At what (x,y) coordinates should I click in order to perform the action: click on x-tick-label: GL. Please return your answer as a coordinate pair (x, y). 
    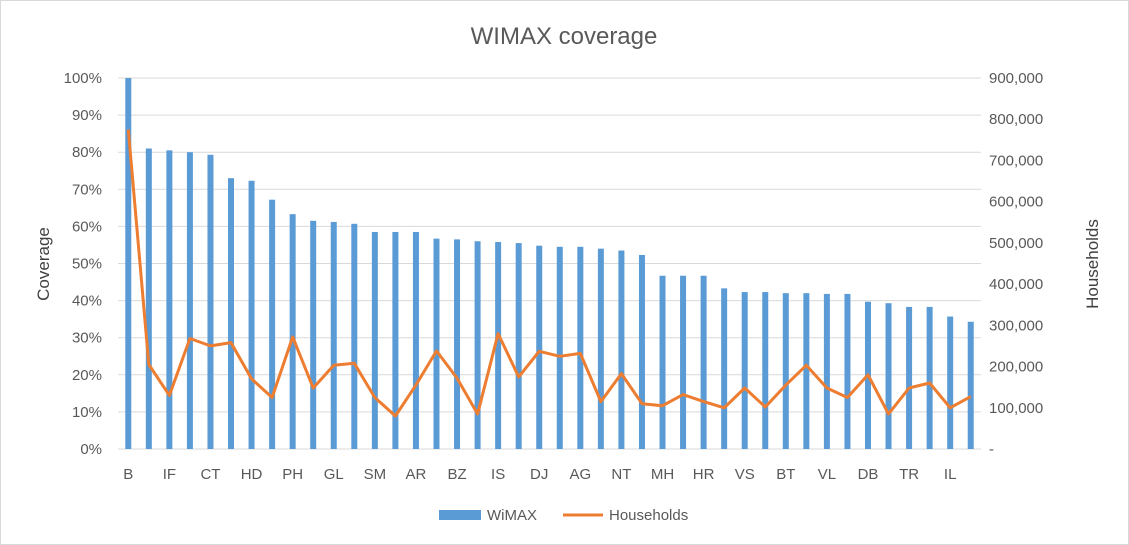
    Looking at the image, I should click on (334, 474).